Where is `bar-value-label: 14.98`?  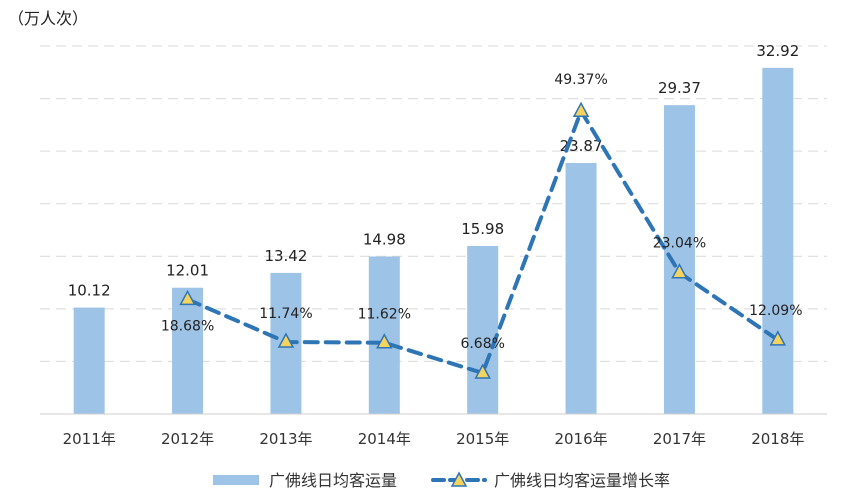 bar-value-label: 14.98 is located at coordinates (384, 239).